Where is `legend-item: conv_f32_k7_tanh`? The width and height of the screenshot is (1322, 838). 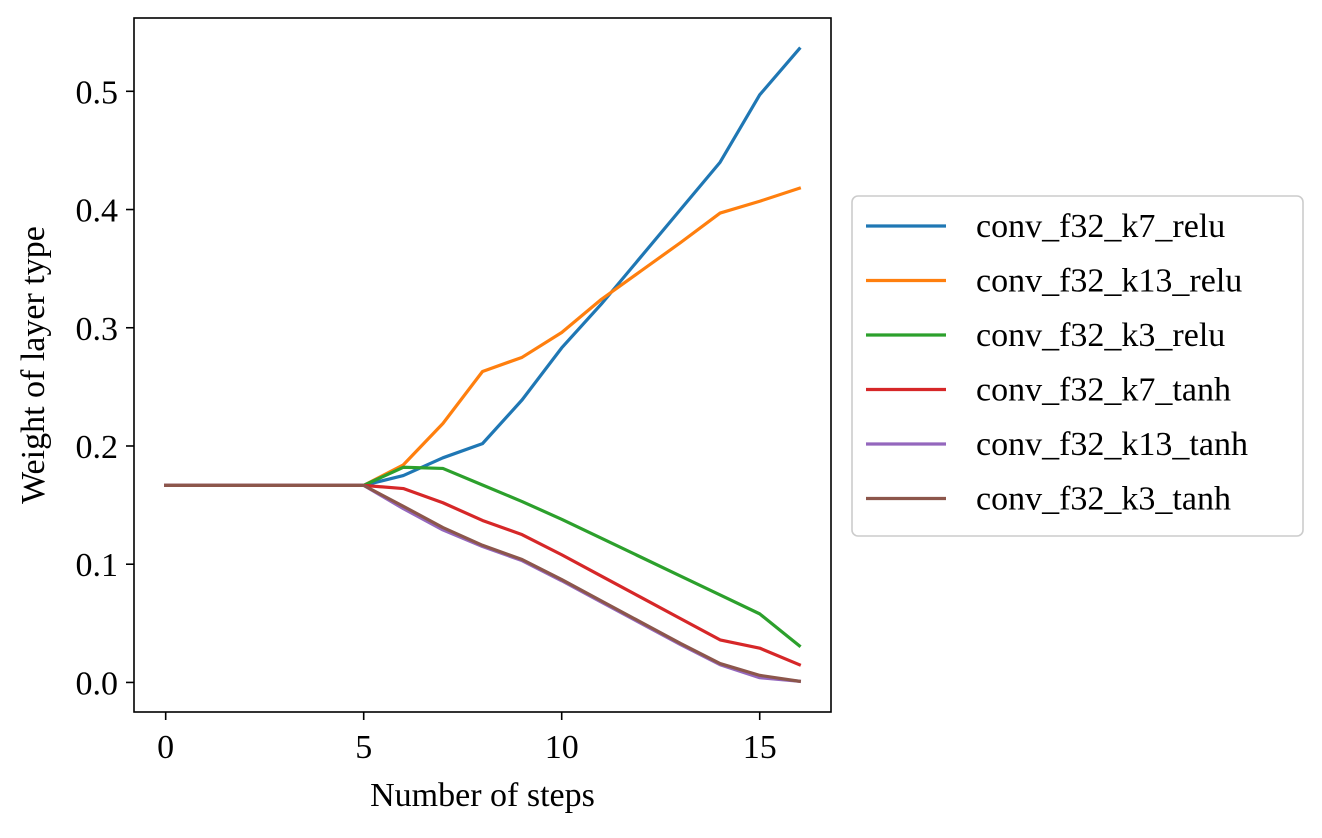
legend-item: conv_f32_k7_tanh is located at coordinates (1048, 390).